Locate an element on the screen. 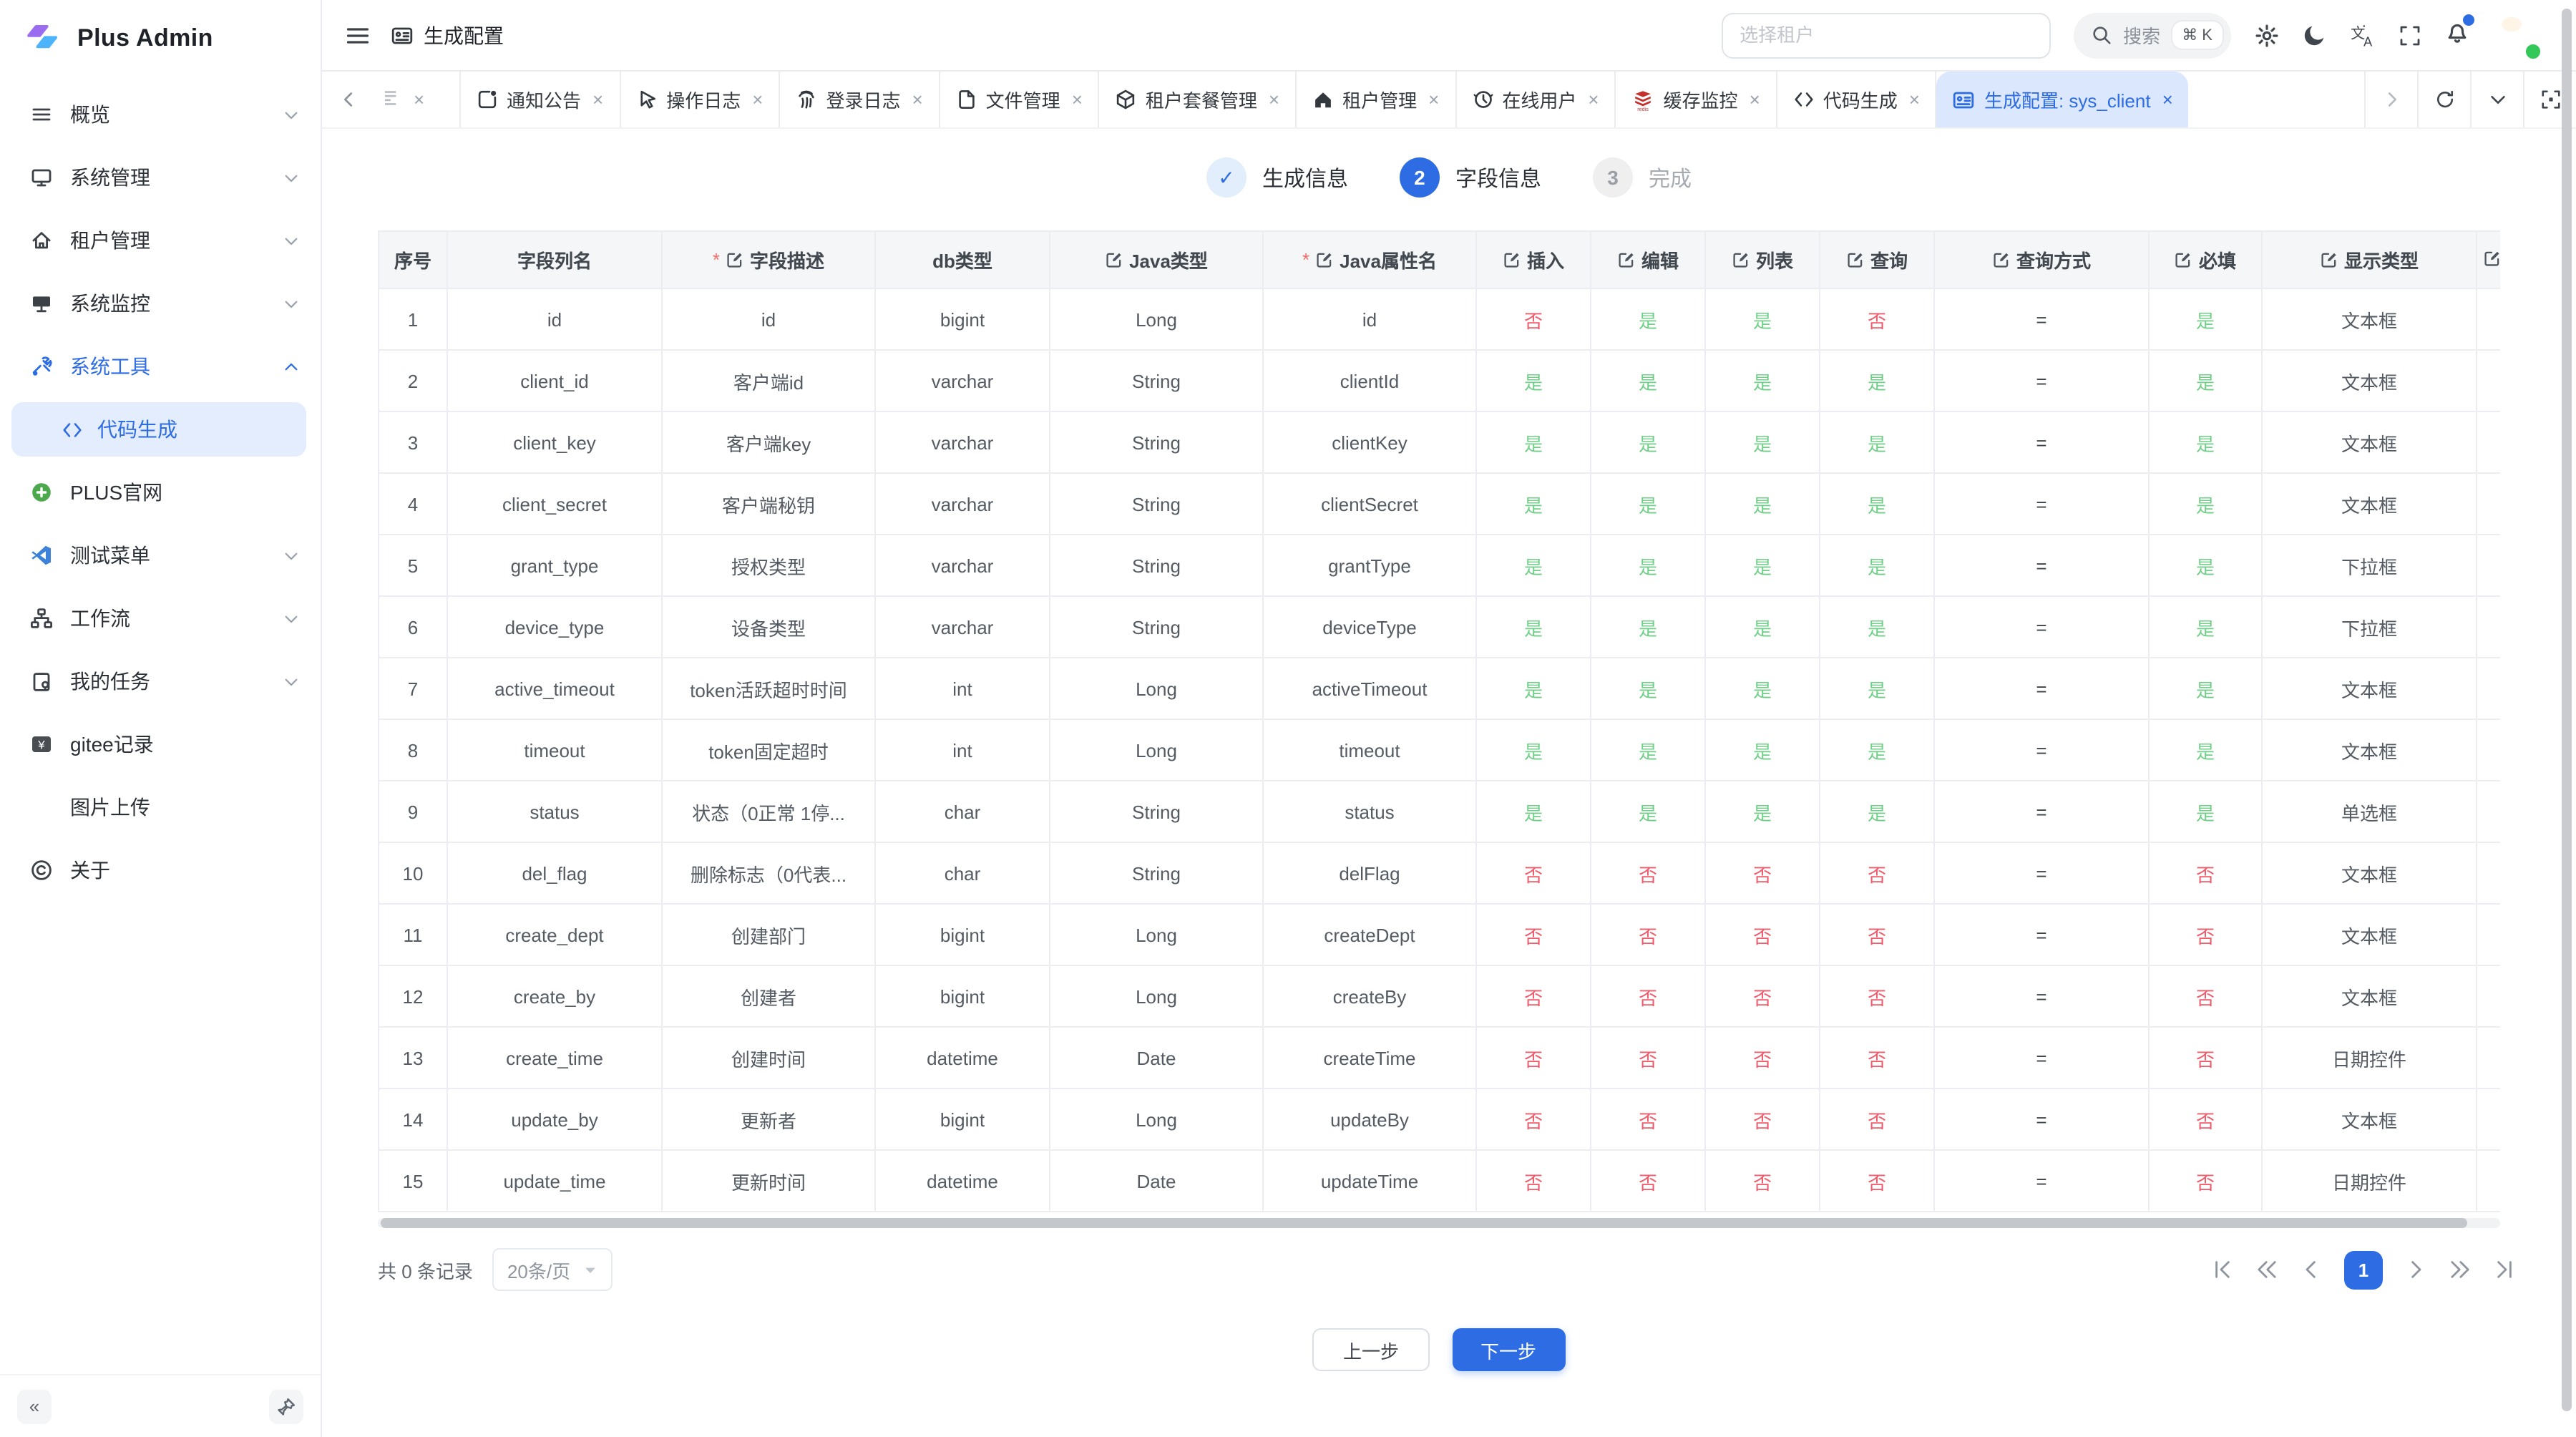 This screenshot has width=2576, height=1437. sidebar-item-7: 测试菜单 is located at coordinates (160, 555).